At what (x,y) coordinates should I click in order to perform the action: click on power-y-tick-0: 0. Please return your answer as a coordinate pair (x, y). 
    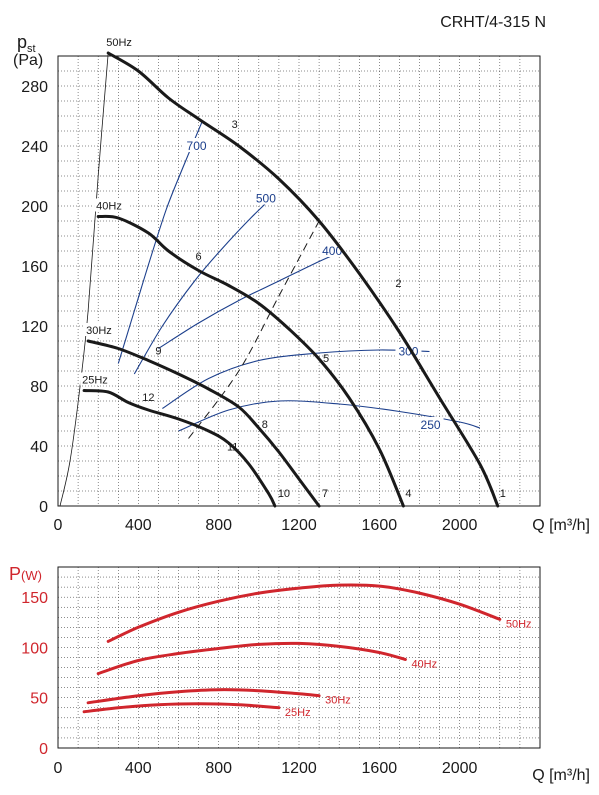
    Looking at the image, I should click on (43, 749).